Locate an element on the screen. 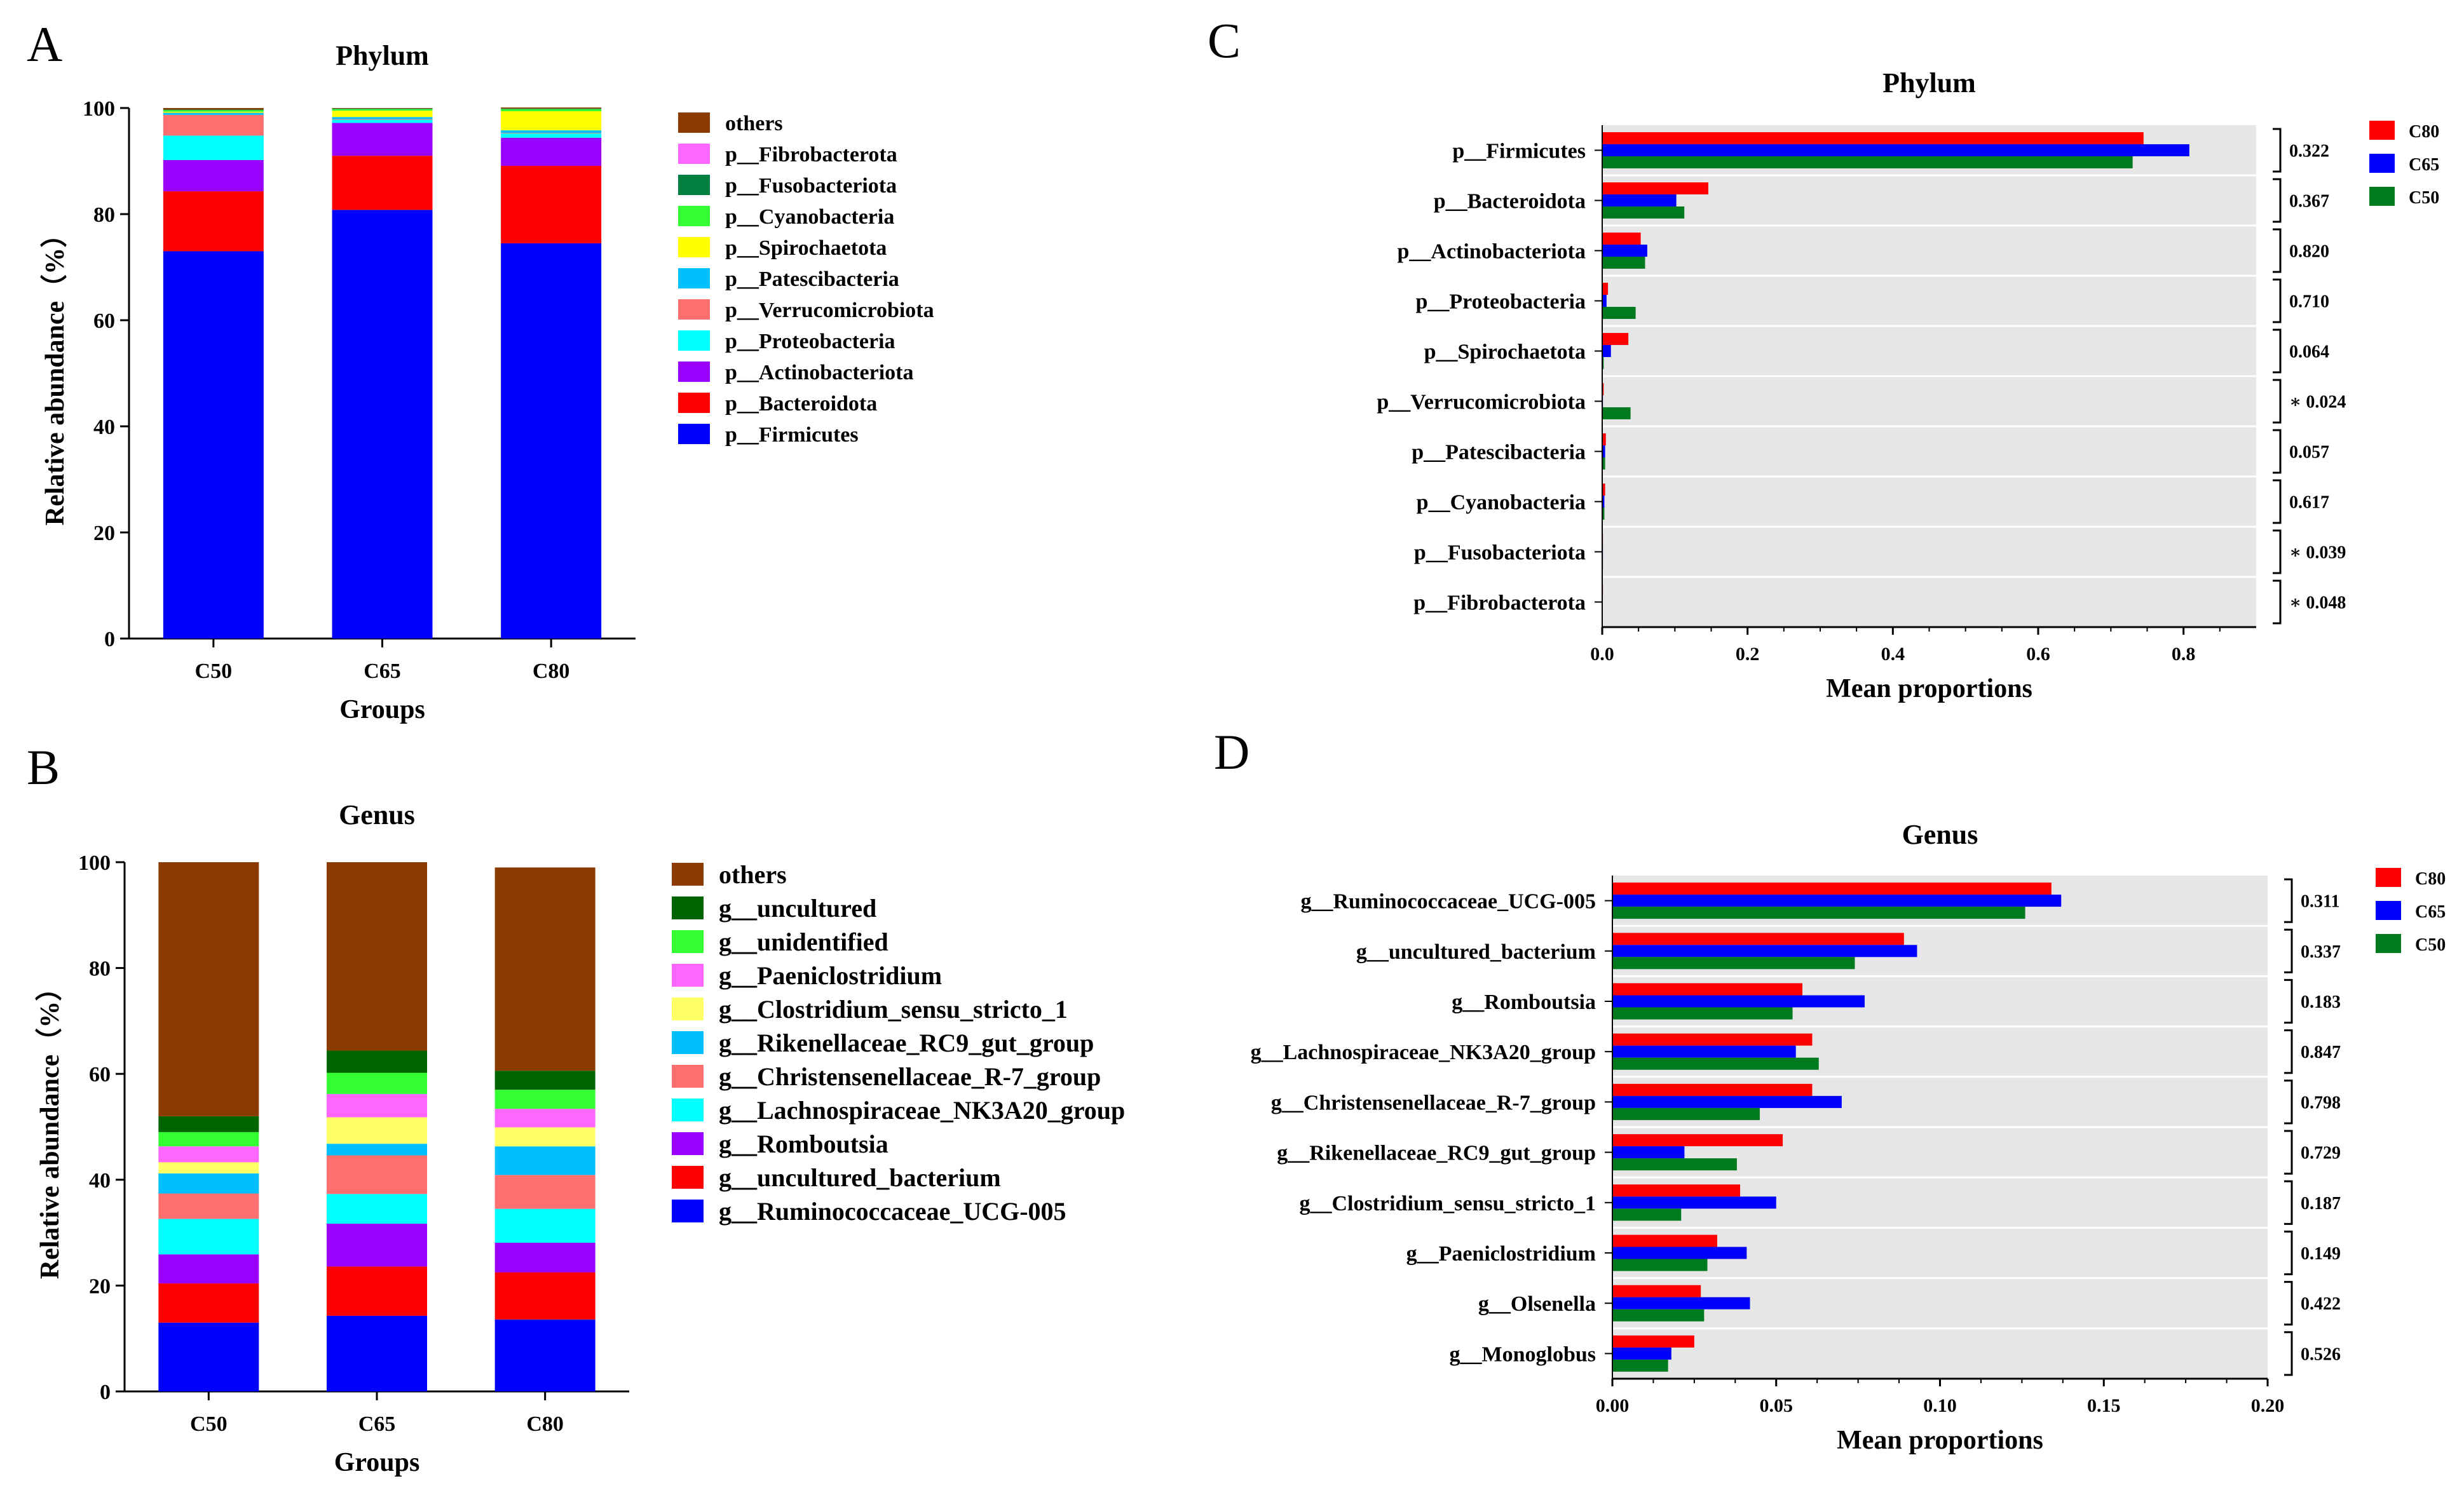 The height and width of the screenshot is (1488, 2464). category-label: p__Bacteroidota is located at coordinates (1510, 201).